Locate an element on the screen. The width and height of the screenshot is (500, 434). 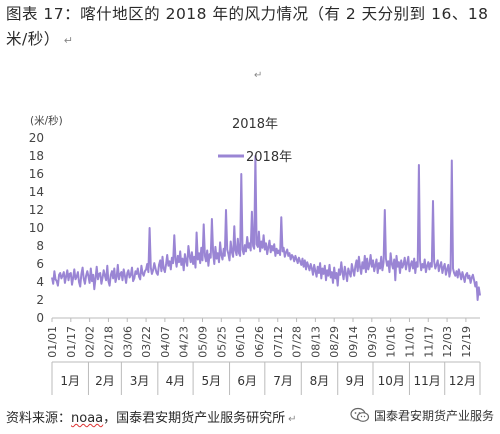
month-label: 5月 is located at coordinates (212, 381).